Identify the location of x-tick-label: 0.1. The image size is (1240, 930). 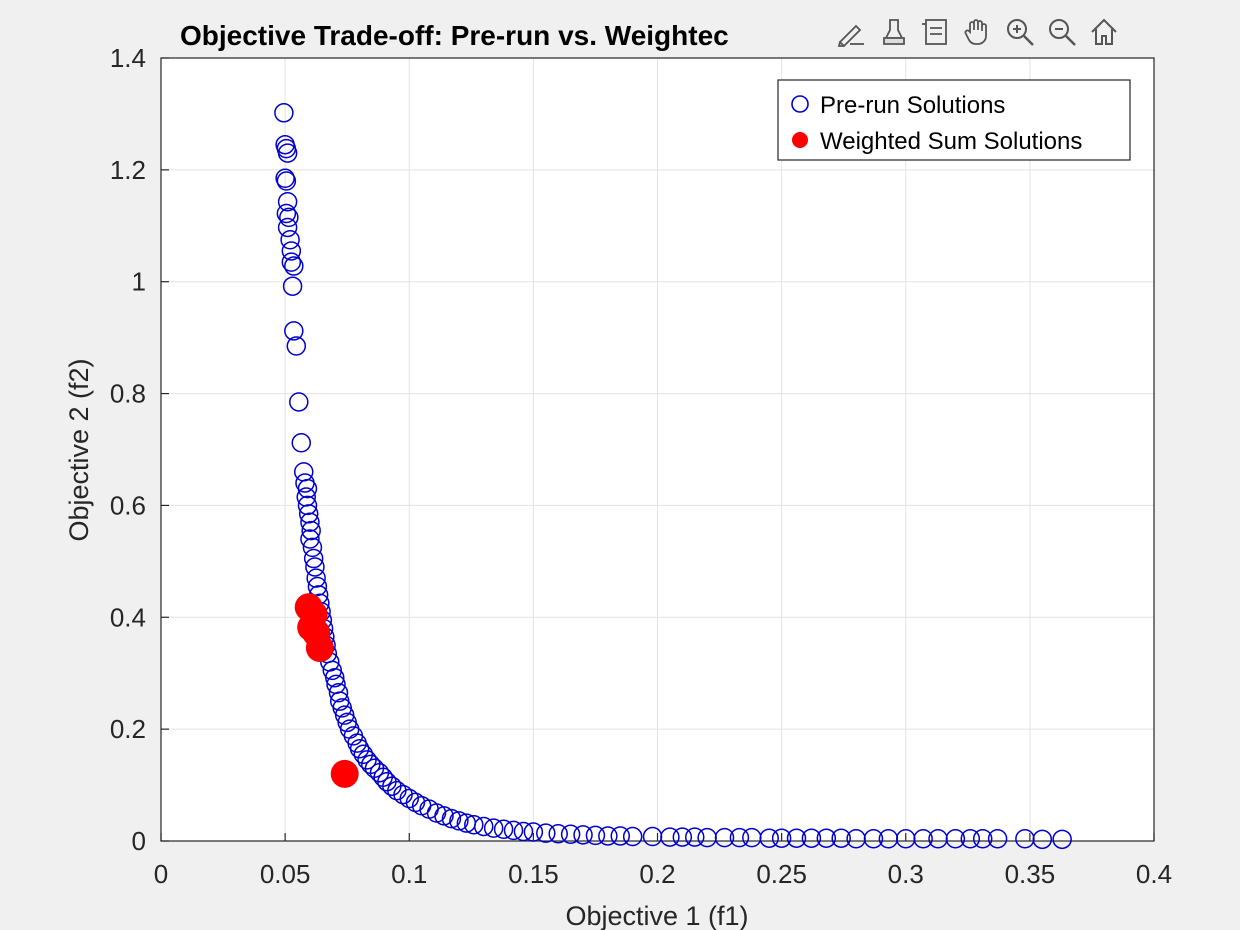
(409, 874).